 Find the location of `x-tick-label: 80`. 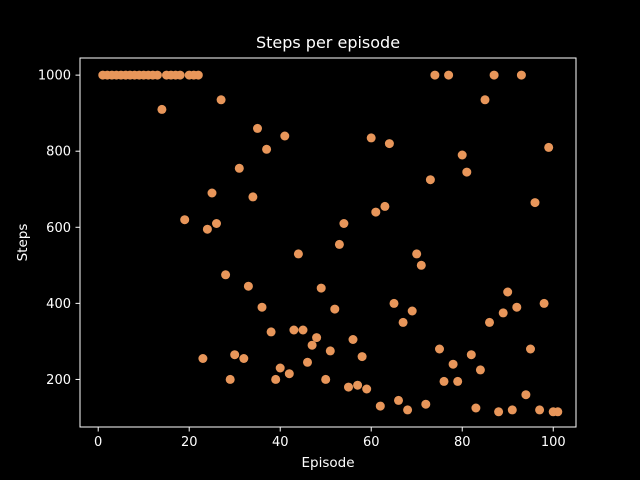

x-tick-label: 80 is located at coordinates (462, 442).